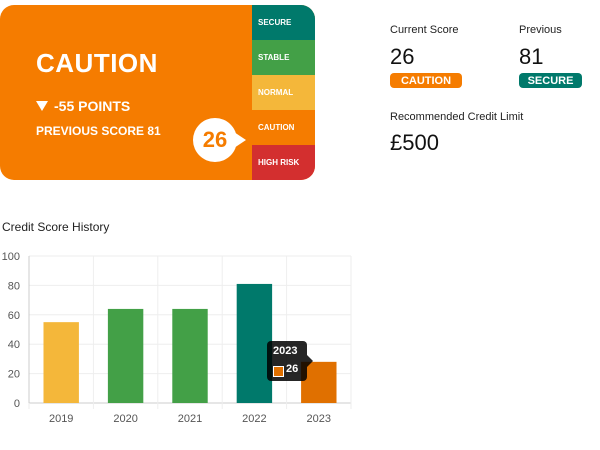  I want to click on previous-score-label: Previous, so click(540, 30).